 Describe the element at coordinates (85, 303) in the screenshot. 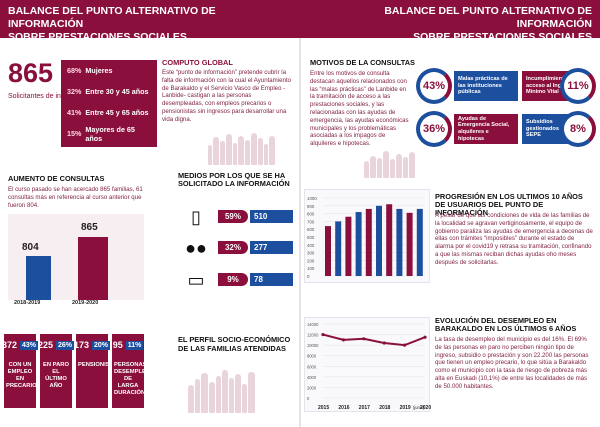

I see `consultas-year-2019: 2019-2020` at that location.